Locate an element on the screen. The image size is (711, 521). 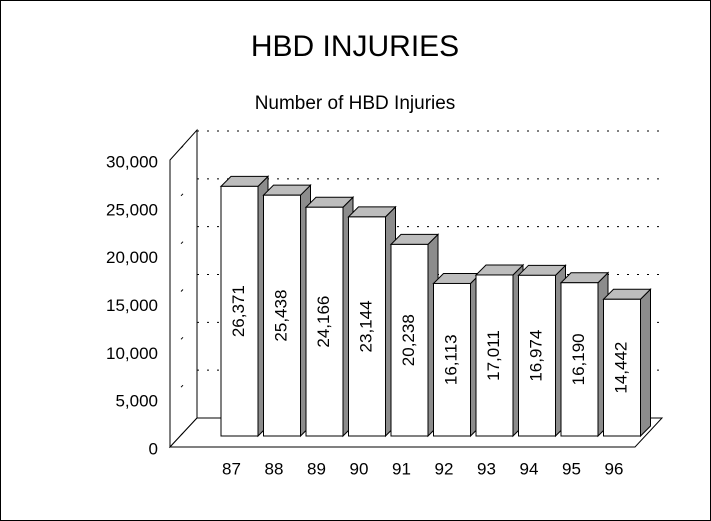
y-tick-label: 0 is located at coordinates (153, 448).